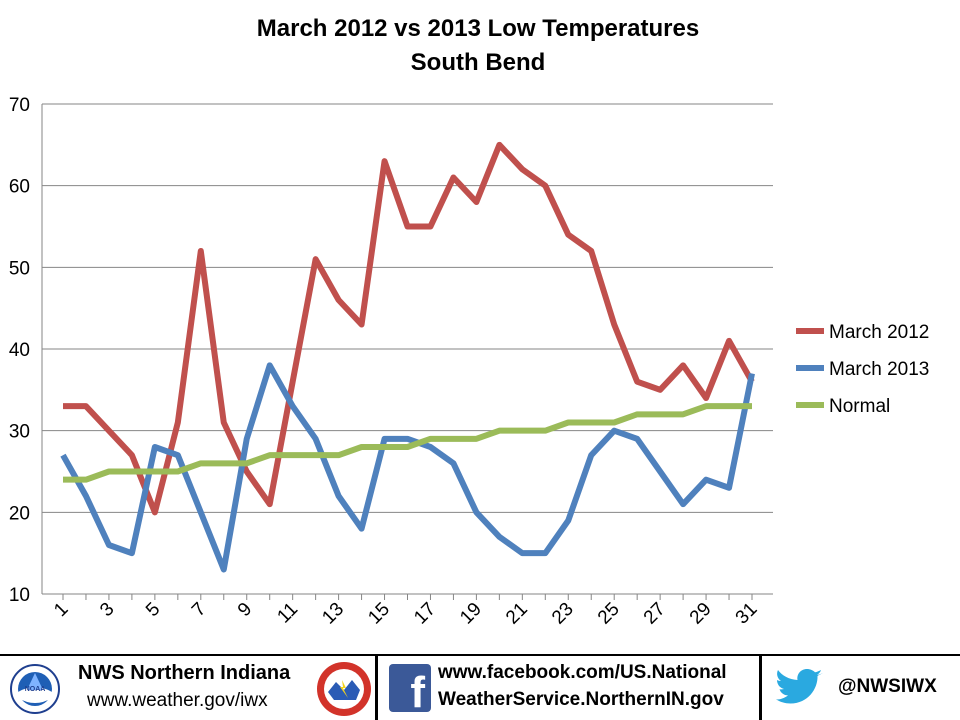 The width and height of the screenshot is (960, 720). What do you see at coordinates (655, 614) in the screenshot?
I see `x-tick-label: 27` at bounding box center [655, 614].